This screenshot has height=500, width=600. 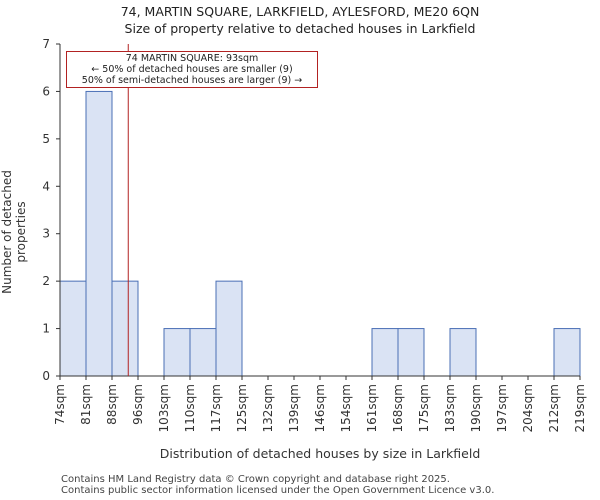 I want to click on y-tick-label: 6, so click(x=46, y=91).